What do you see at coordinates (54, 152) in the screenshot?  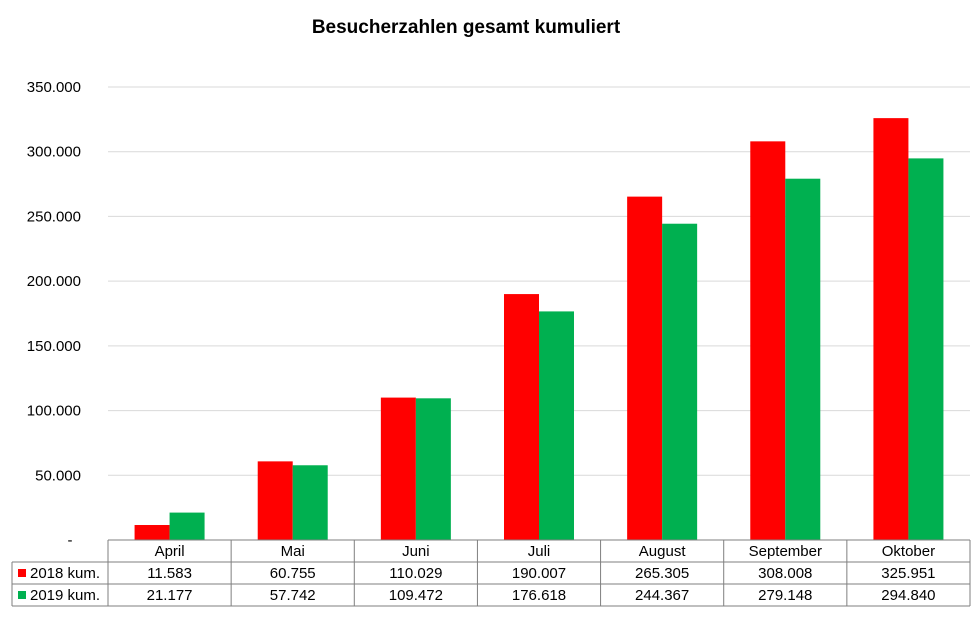 I see `y-tick-label: 300.000` at bounding box center [54, 152].